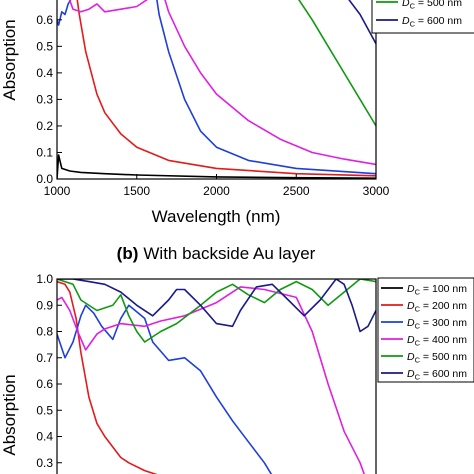 Image resolution: width=474 pixels, height=474 pixels. Describe the element at coordinates (437, 341) in the screenshot. I see `panel-b-legend-label: DC = 400 nm` at that location.